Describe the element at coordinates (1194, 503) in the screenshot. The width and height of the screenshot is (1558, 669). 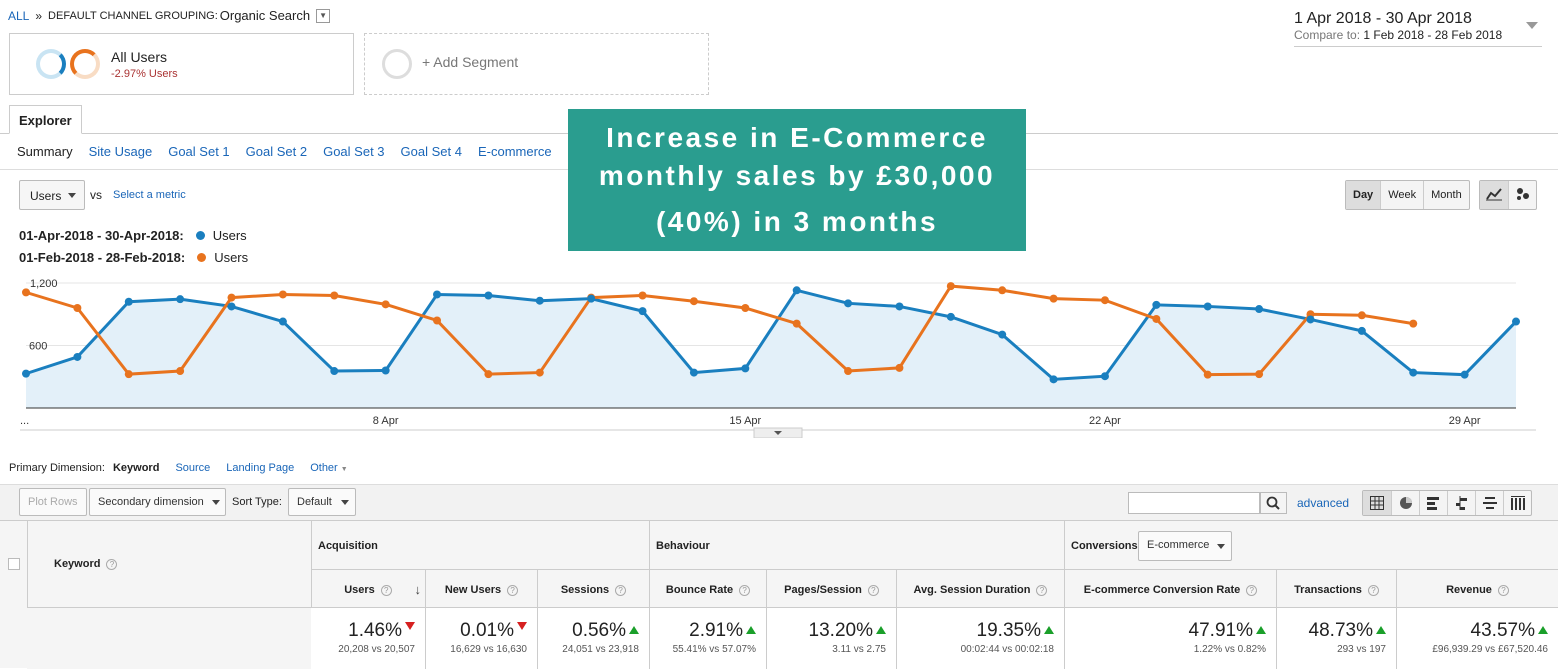
I see `table-search-input` at that location.